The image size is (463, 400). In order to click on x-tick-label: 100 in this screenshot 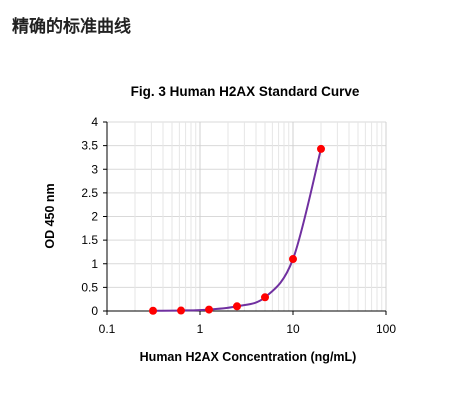, I will do `click(386, 329)`.